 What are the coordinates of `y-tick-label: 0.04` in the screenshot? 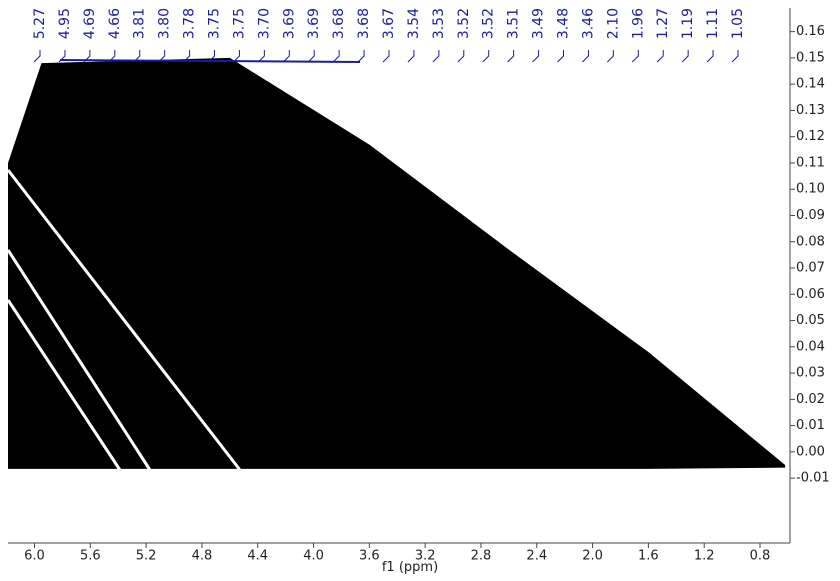 It's located at (810, 346).